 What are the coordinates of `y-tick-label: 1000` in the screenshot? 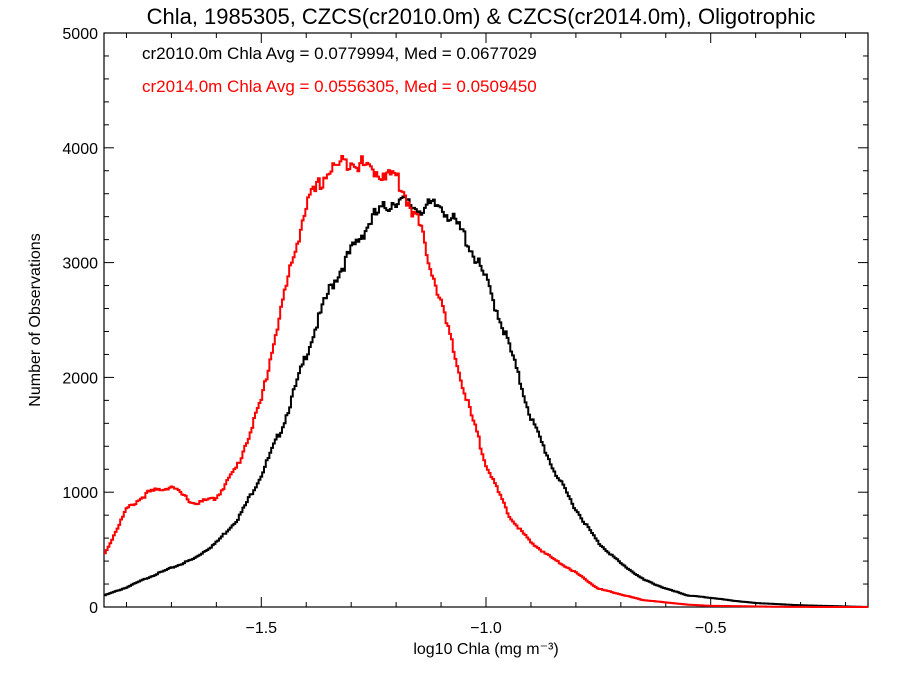 It's located at (80, 493).